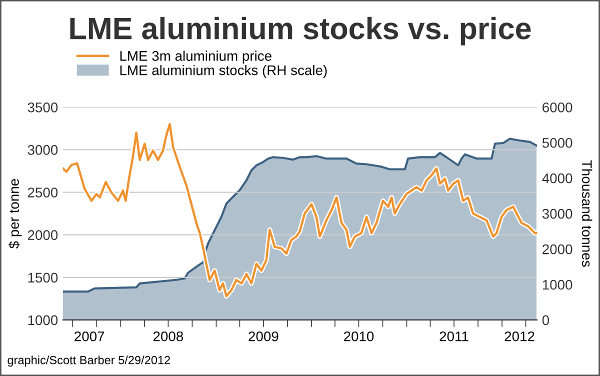 This screenshot has width=600, height=376. Describe the element at coordinates (519, 336) in the screenshot. I see `x-tick-label: 2012` at that location.